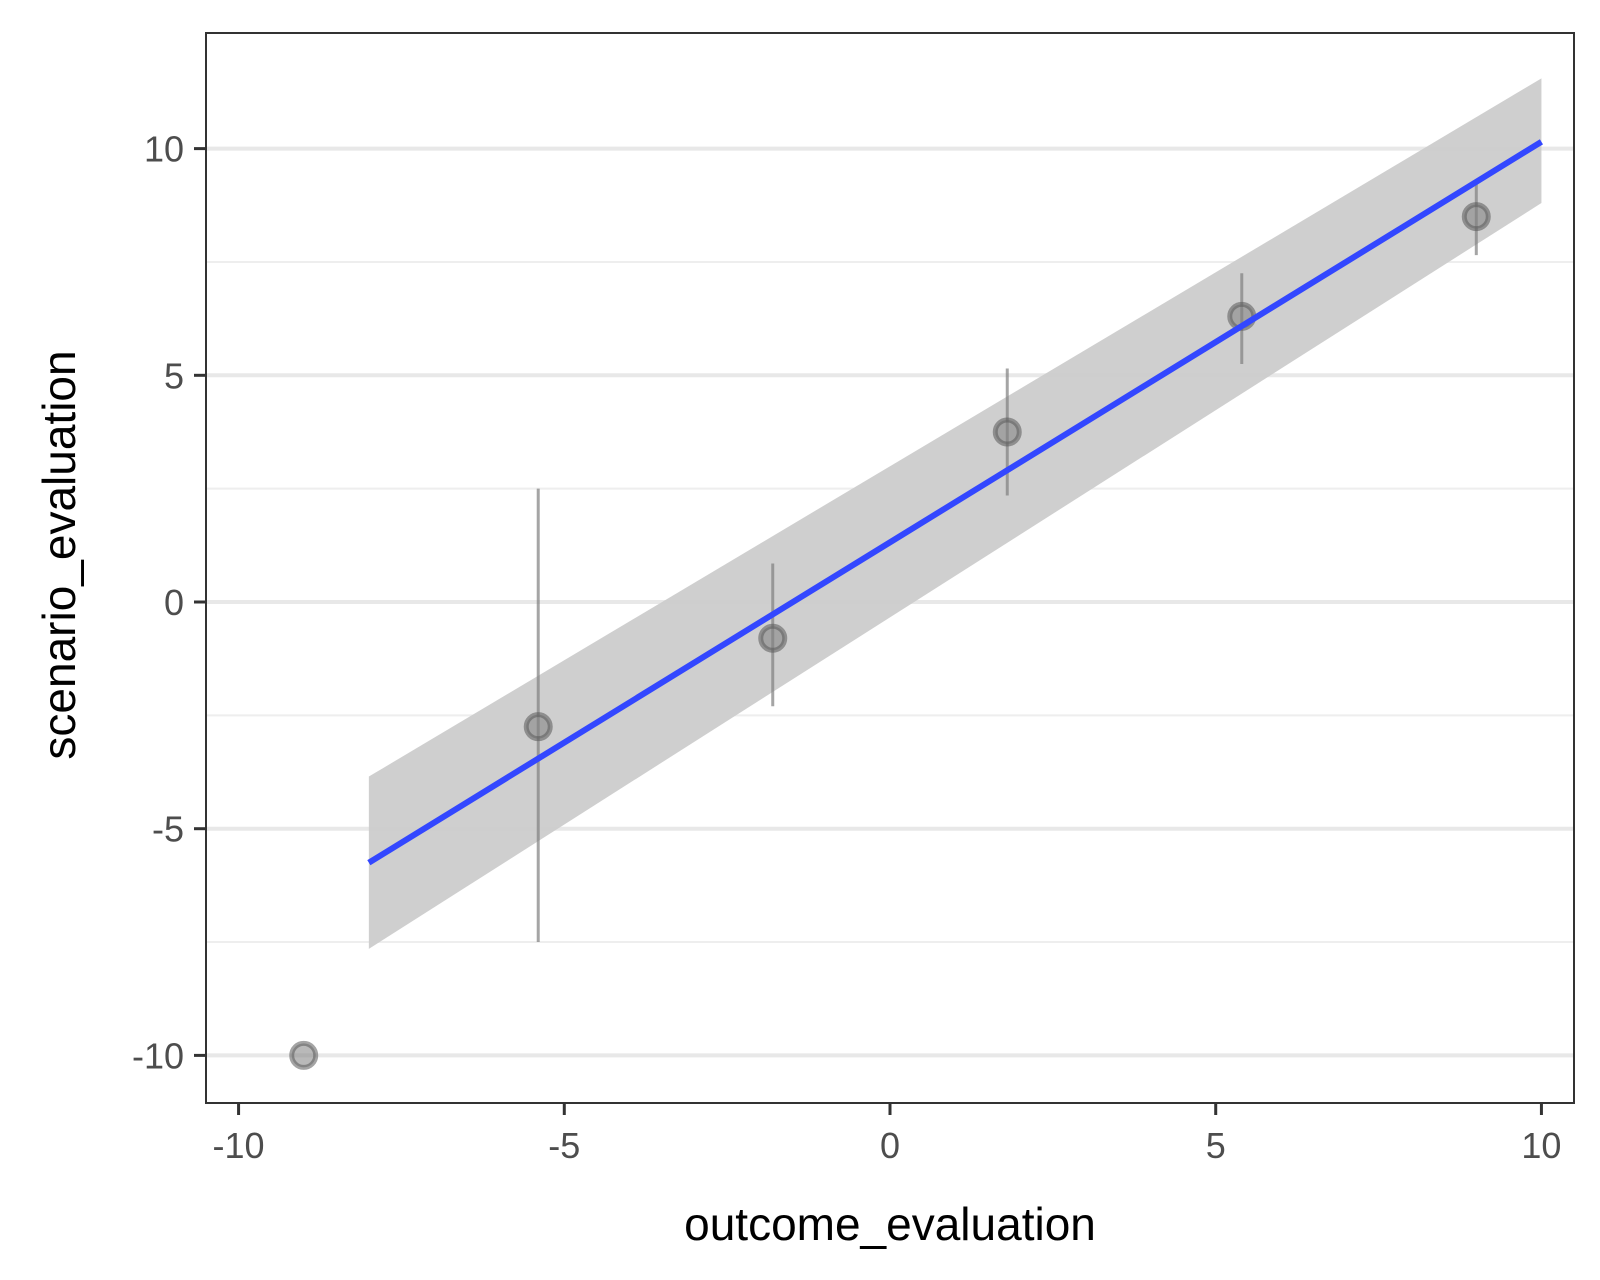 Image resolution: width=1600 pixels, height=1280 pixels. I want to click on y-tick-label: -10, so click(158, 1055).